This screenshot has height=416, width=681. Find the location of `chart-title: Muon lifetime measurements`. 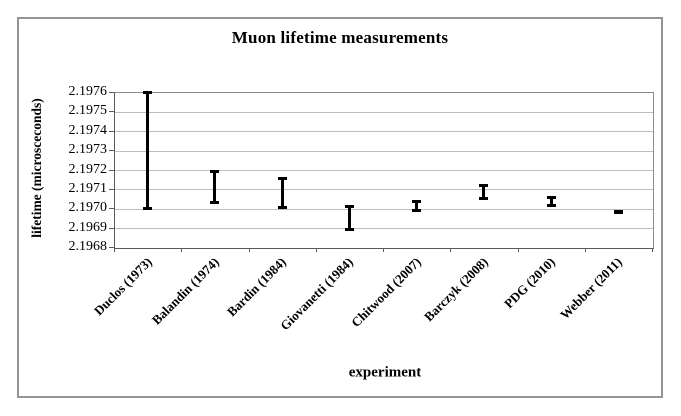

chart-title: Muon lifetime measurements is located at coordinates (340, 37).